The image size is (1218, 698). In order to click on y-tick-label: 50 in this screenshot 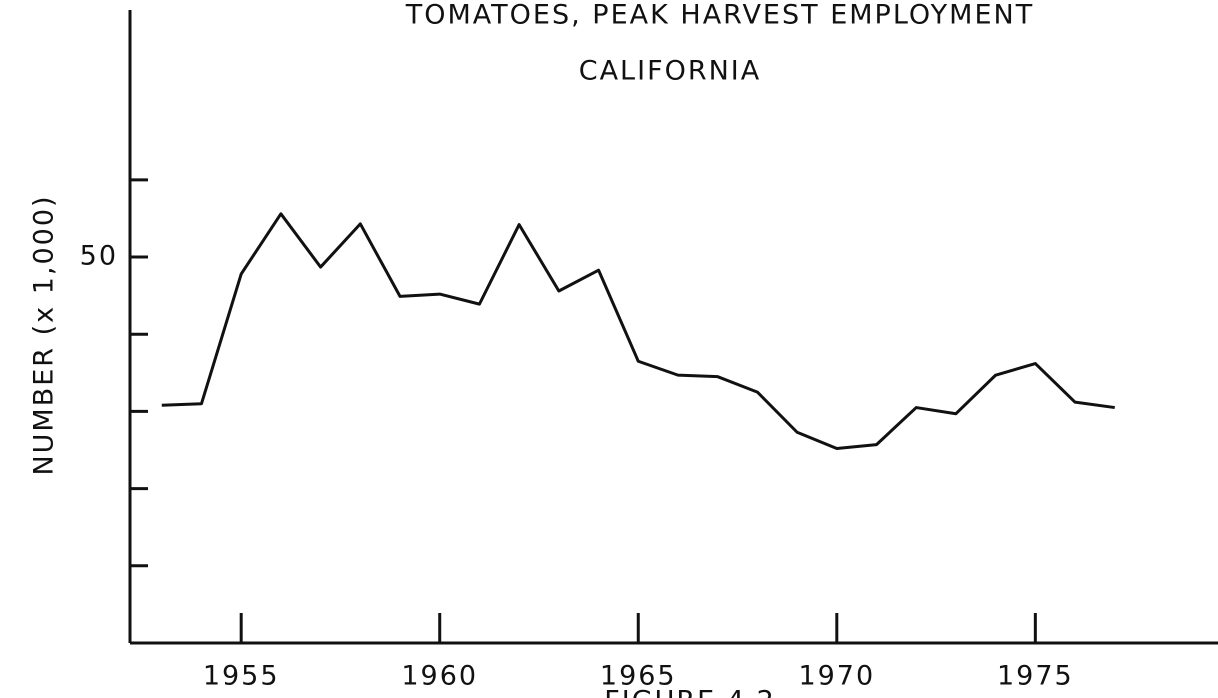, I will do `click(99, 256)`.